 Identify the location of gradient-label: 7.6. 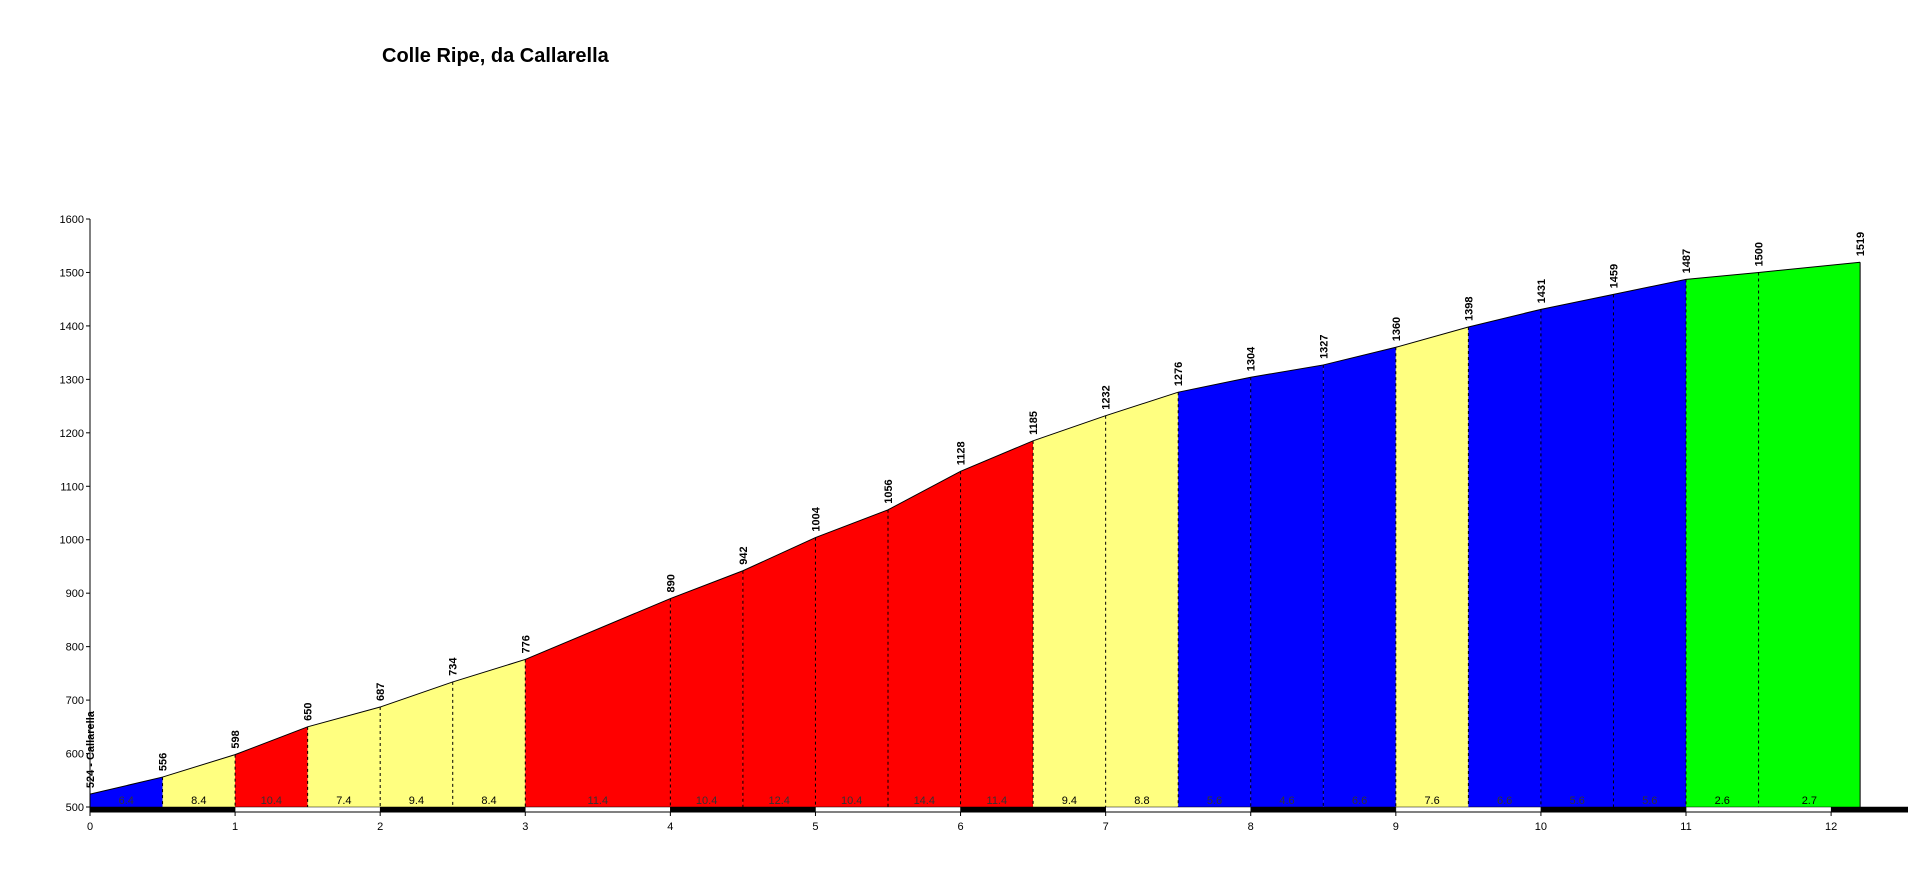
(1431, 801).